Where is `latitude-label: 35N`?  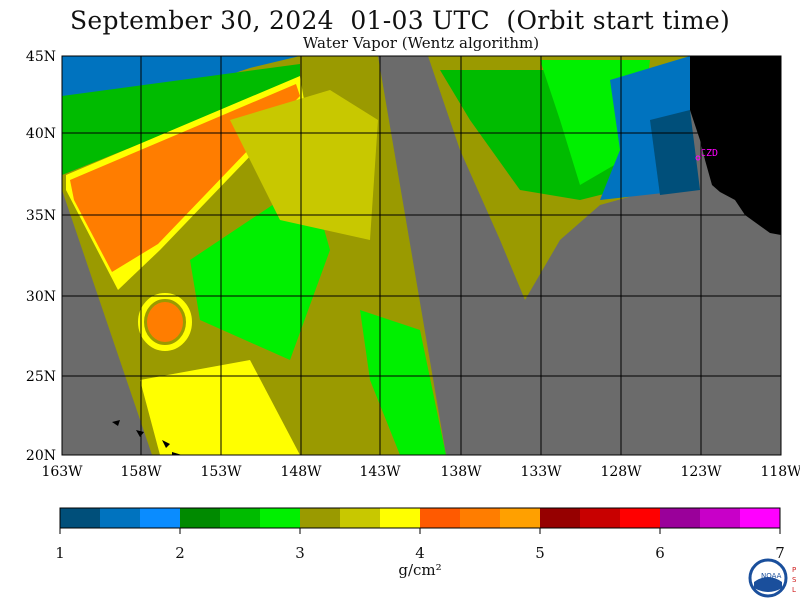
latitude-label: 35N is located at coordinates (41, 216).